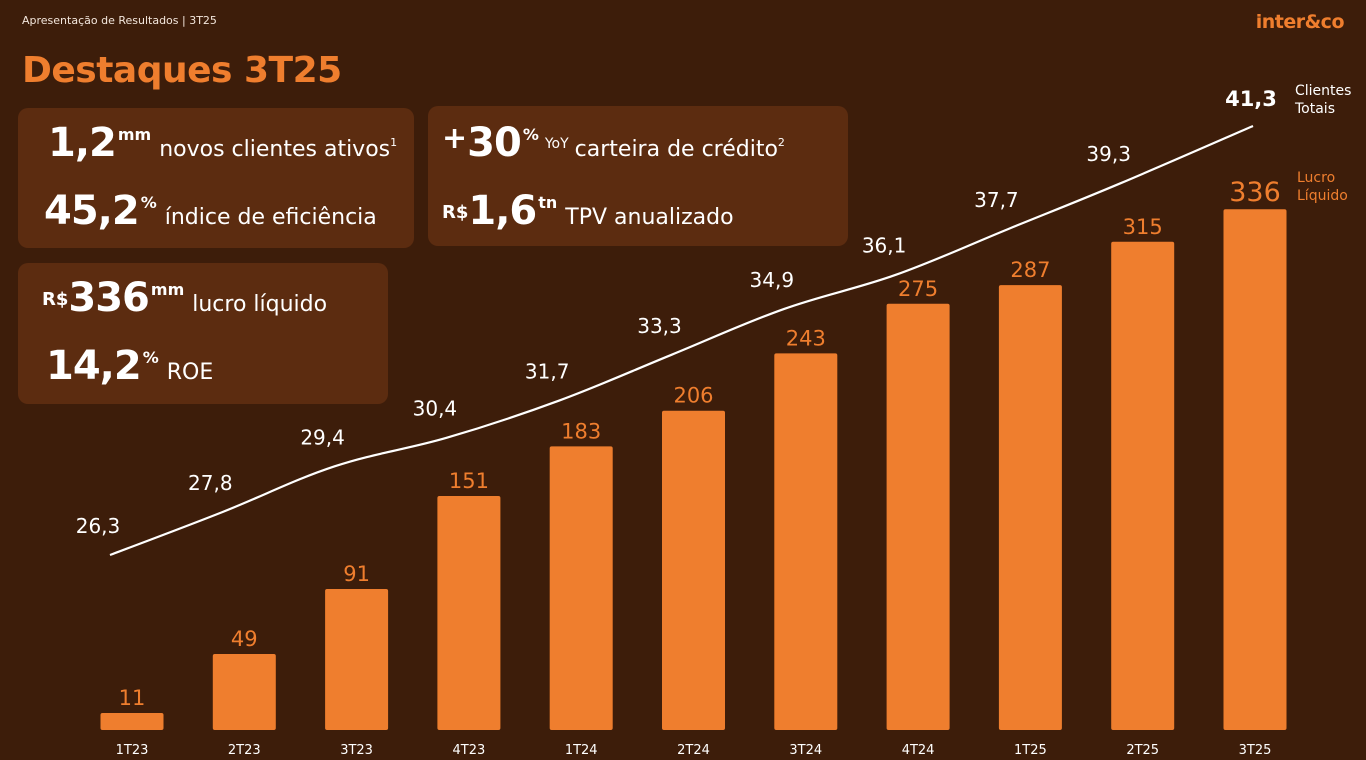 Image resolution: width=1366 pixels, height=760 pixels. Describe the element at coordinates (132, 698) in the screenshot. I see `bar-value-label: 11` at that location.